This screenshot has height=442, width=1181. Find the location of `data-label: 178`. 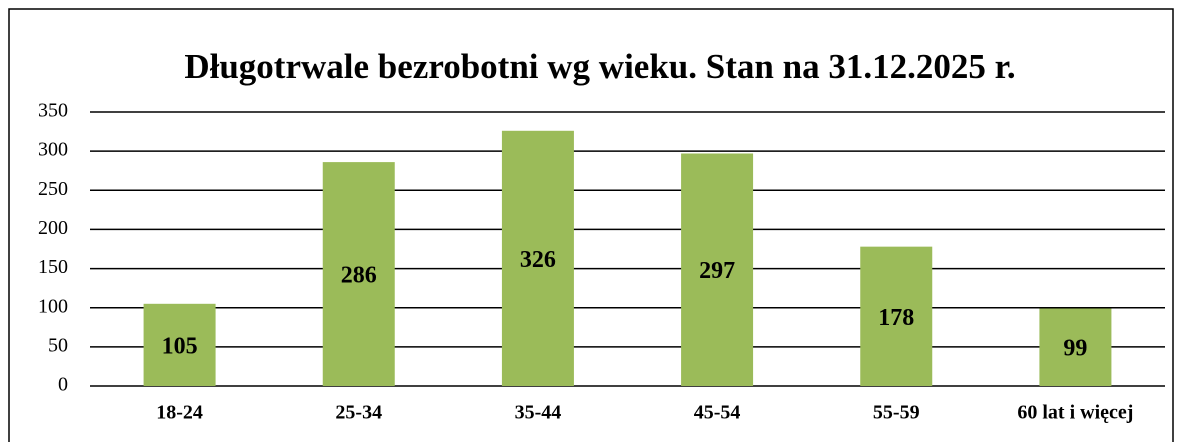

data-label: 178 is located at coordinates (896, 318).